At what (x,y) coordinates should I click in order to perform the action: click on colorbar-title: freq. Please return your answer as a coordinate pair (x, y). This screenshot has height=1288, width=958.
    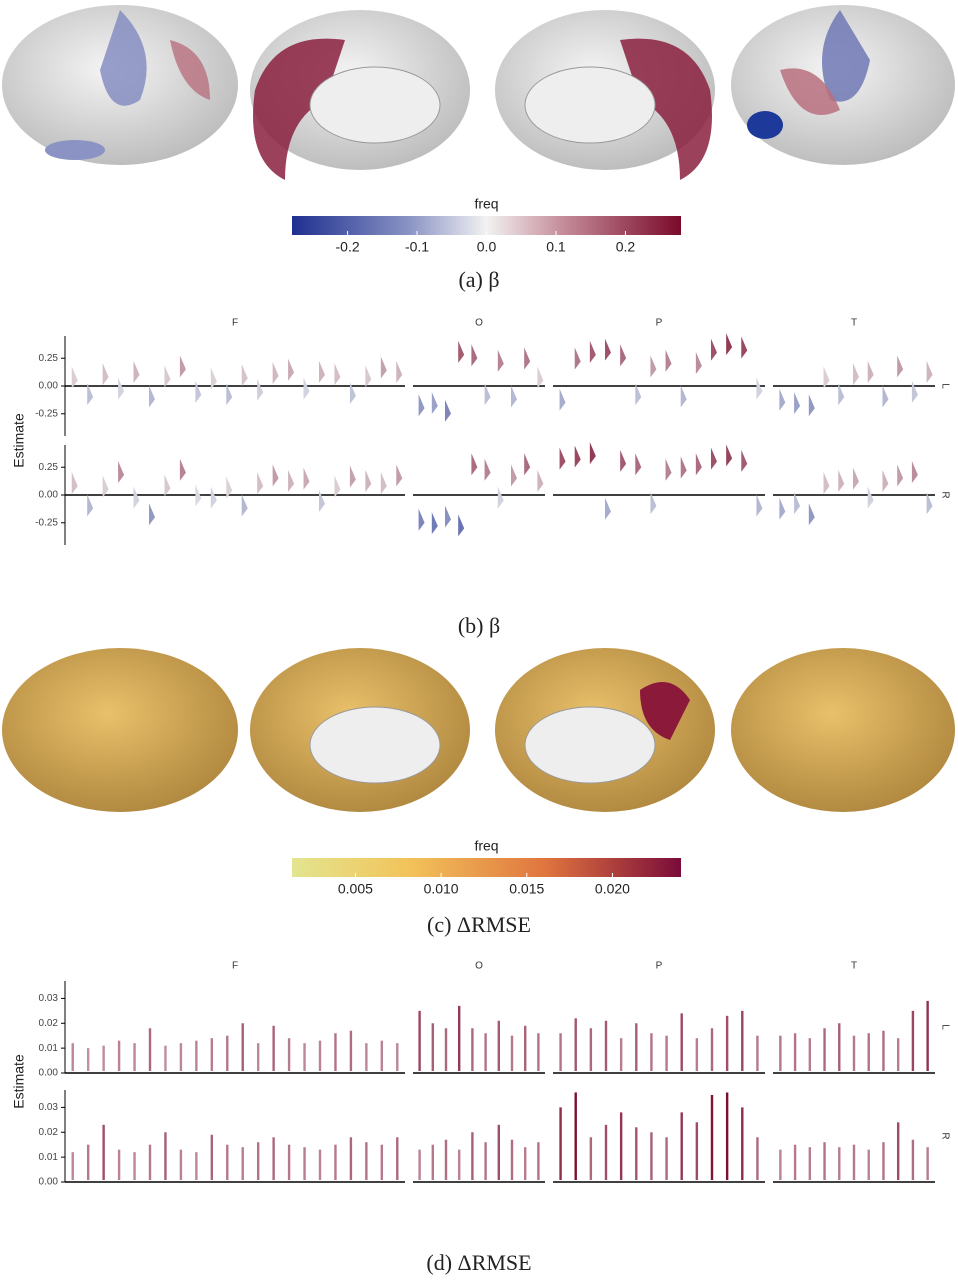
    Looking at the image, I should click on (486, 204).